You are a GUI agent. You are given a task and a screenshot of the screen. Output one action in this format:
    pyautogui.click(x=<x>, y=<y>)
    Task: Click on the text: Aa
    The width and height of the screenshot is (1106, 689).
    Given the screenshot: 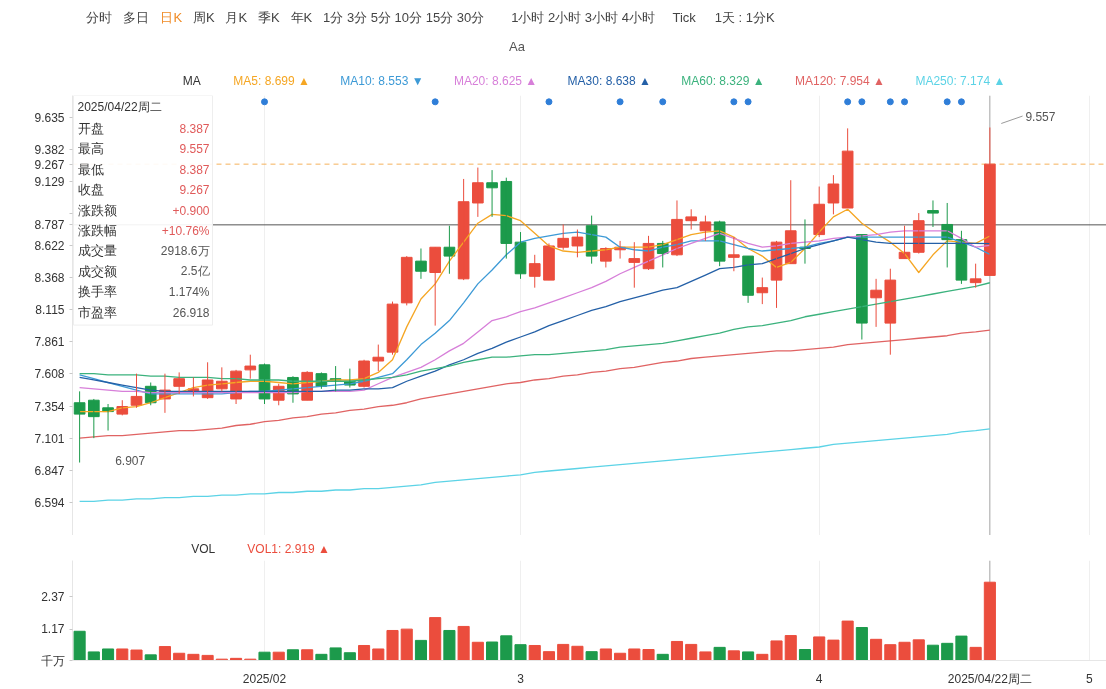 What is the action you would take?
    pyautogui.click(x=517, y=46)
    